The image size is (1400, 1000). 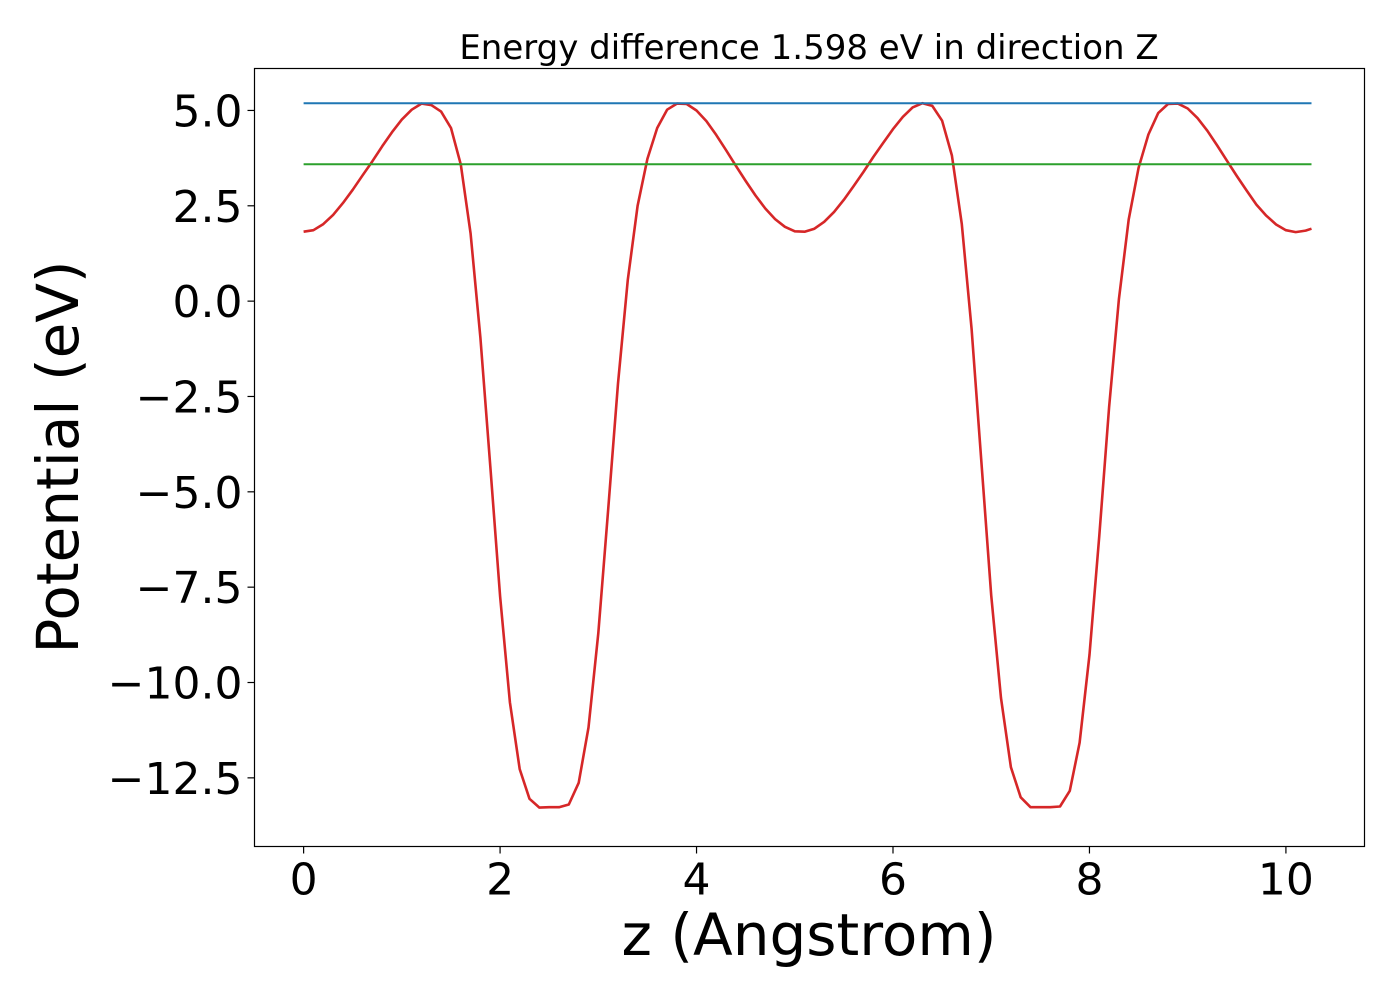 I want to click on y-tick-label: −10.0, so click(x=175, y=684).